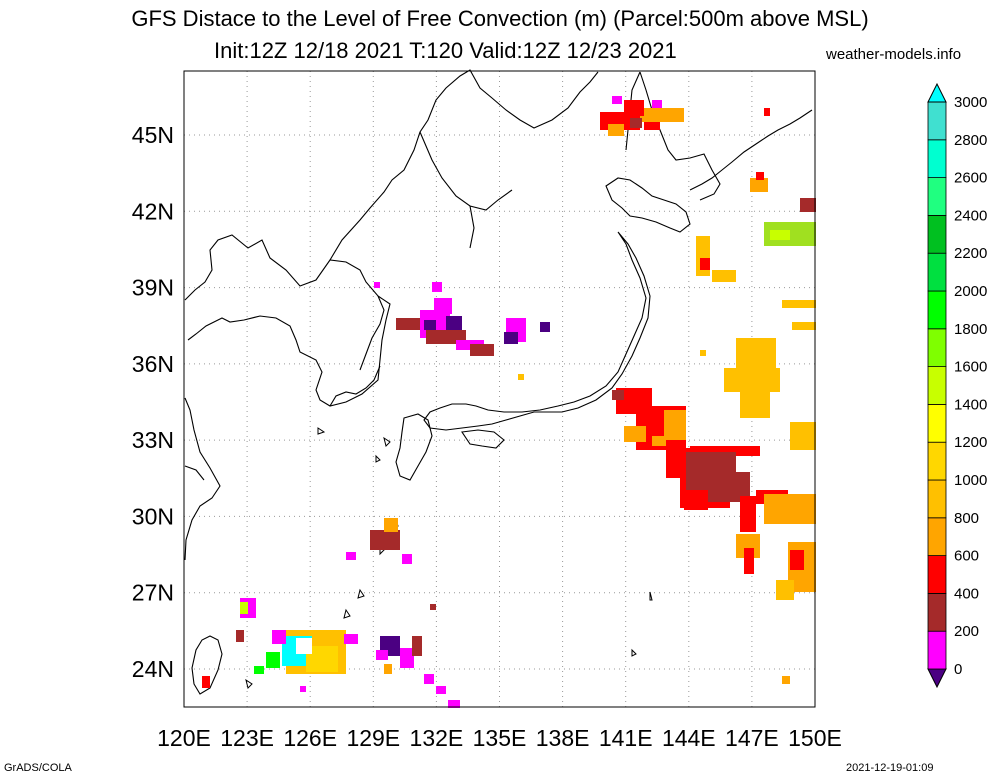  What do you see at coordinates (153, 593) in the screenshot?
I see `lat-label: 27N` at bounding box center [153, 593].